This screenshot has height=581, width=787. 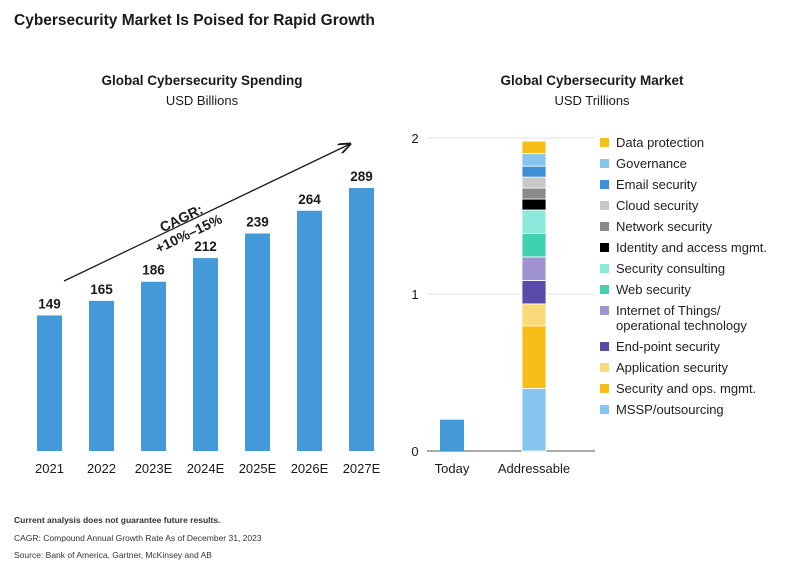 What do you see at coordinates (686, 388) in the screenshot?
I see `legend-label: Security and ops. mgmt.` at bounding box center [686, 388].